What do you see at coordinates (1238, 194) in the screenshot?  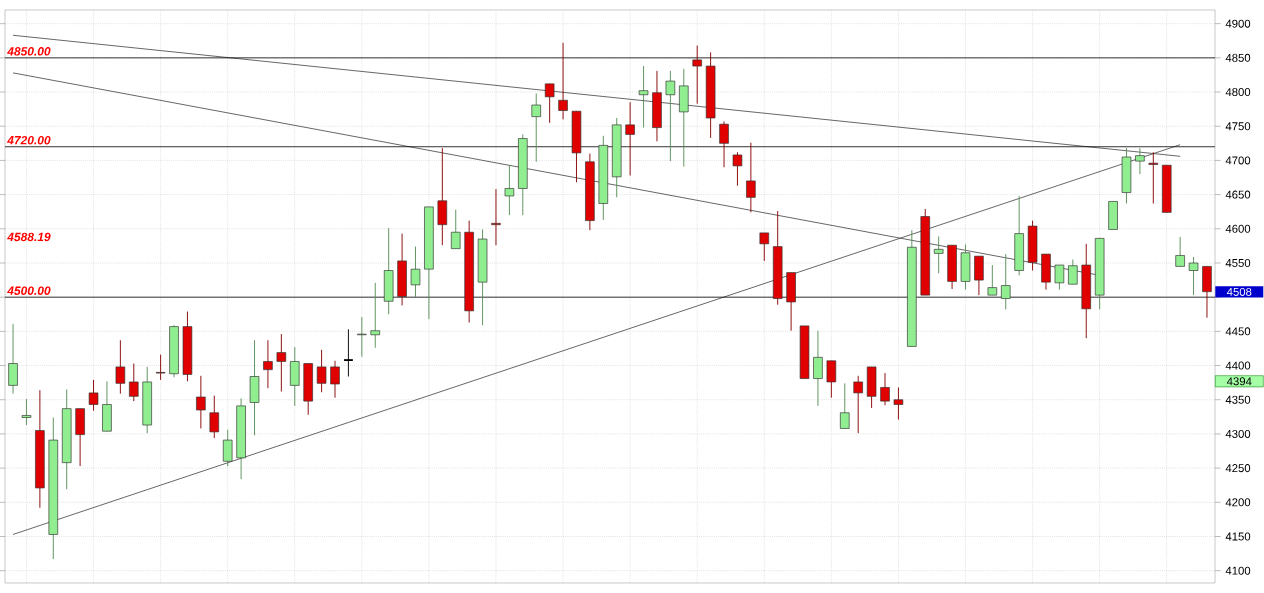 I see `y-tick-label: 4650` at bounding box center [1238, 194].